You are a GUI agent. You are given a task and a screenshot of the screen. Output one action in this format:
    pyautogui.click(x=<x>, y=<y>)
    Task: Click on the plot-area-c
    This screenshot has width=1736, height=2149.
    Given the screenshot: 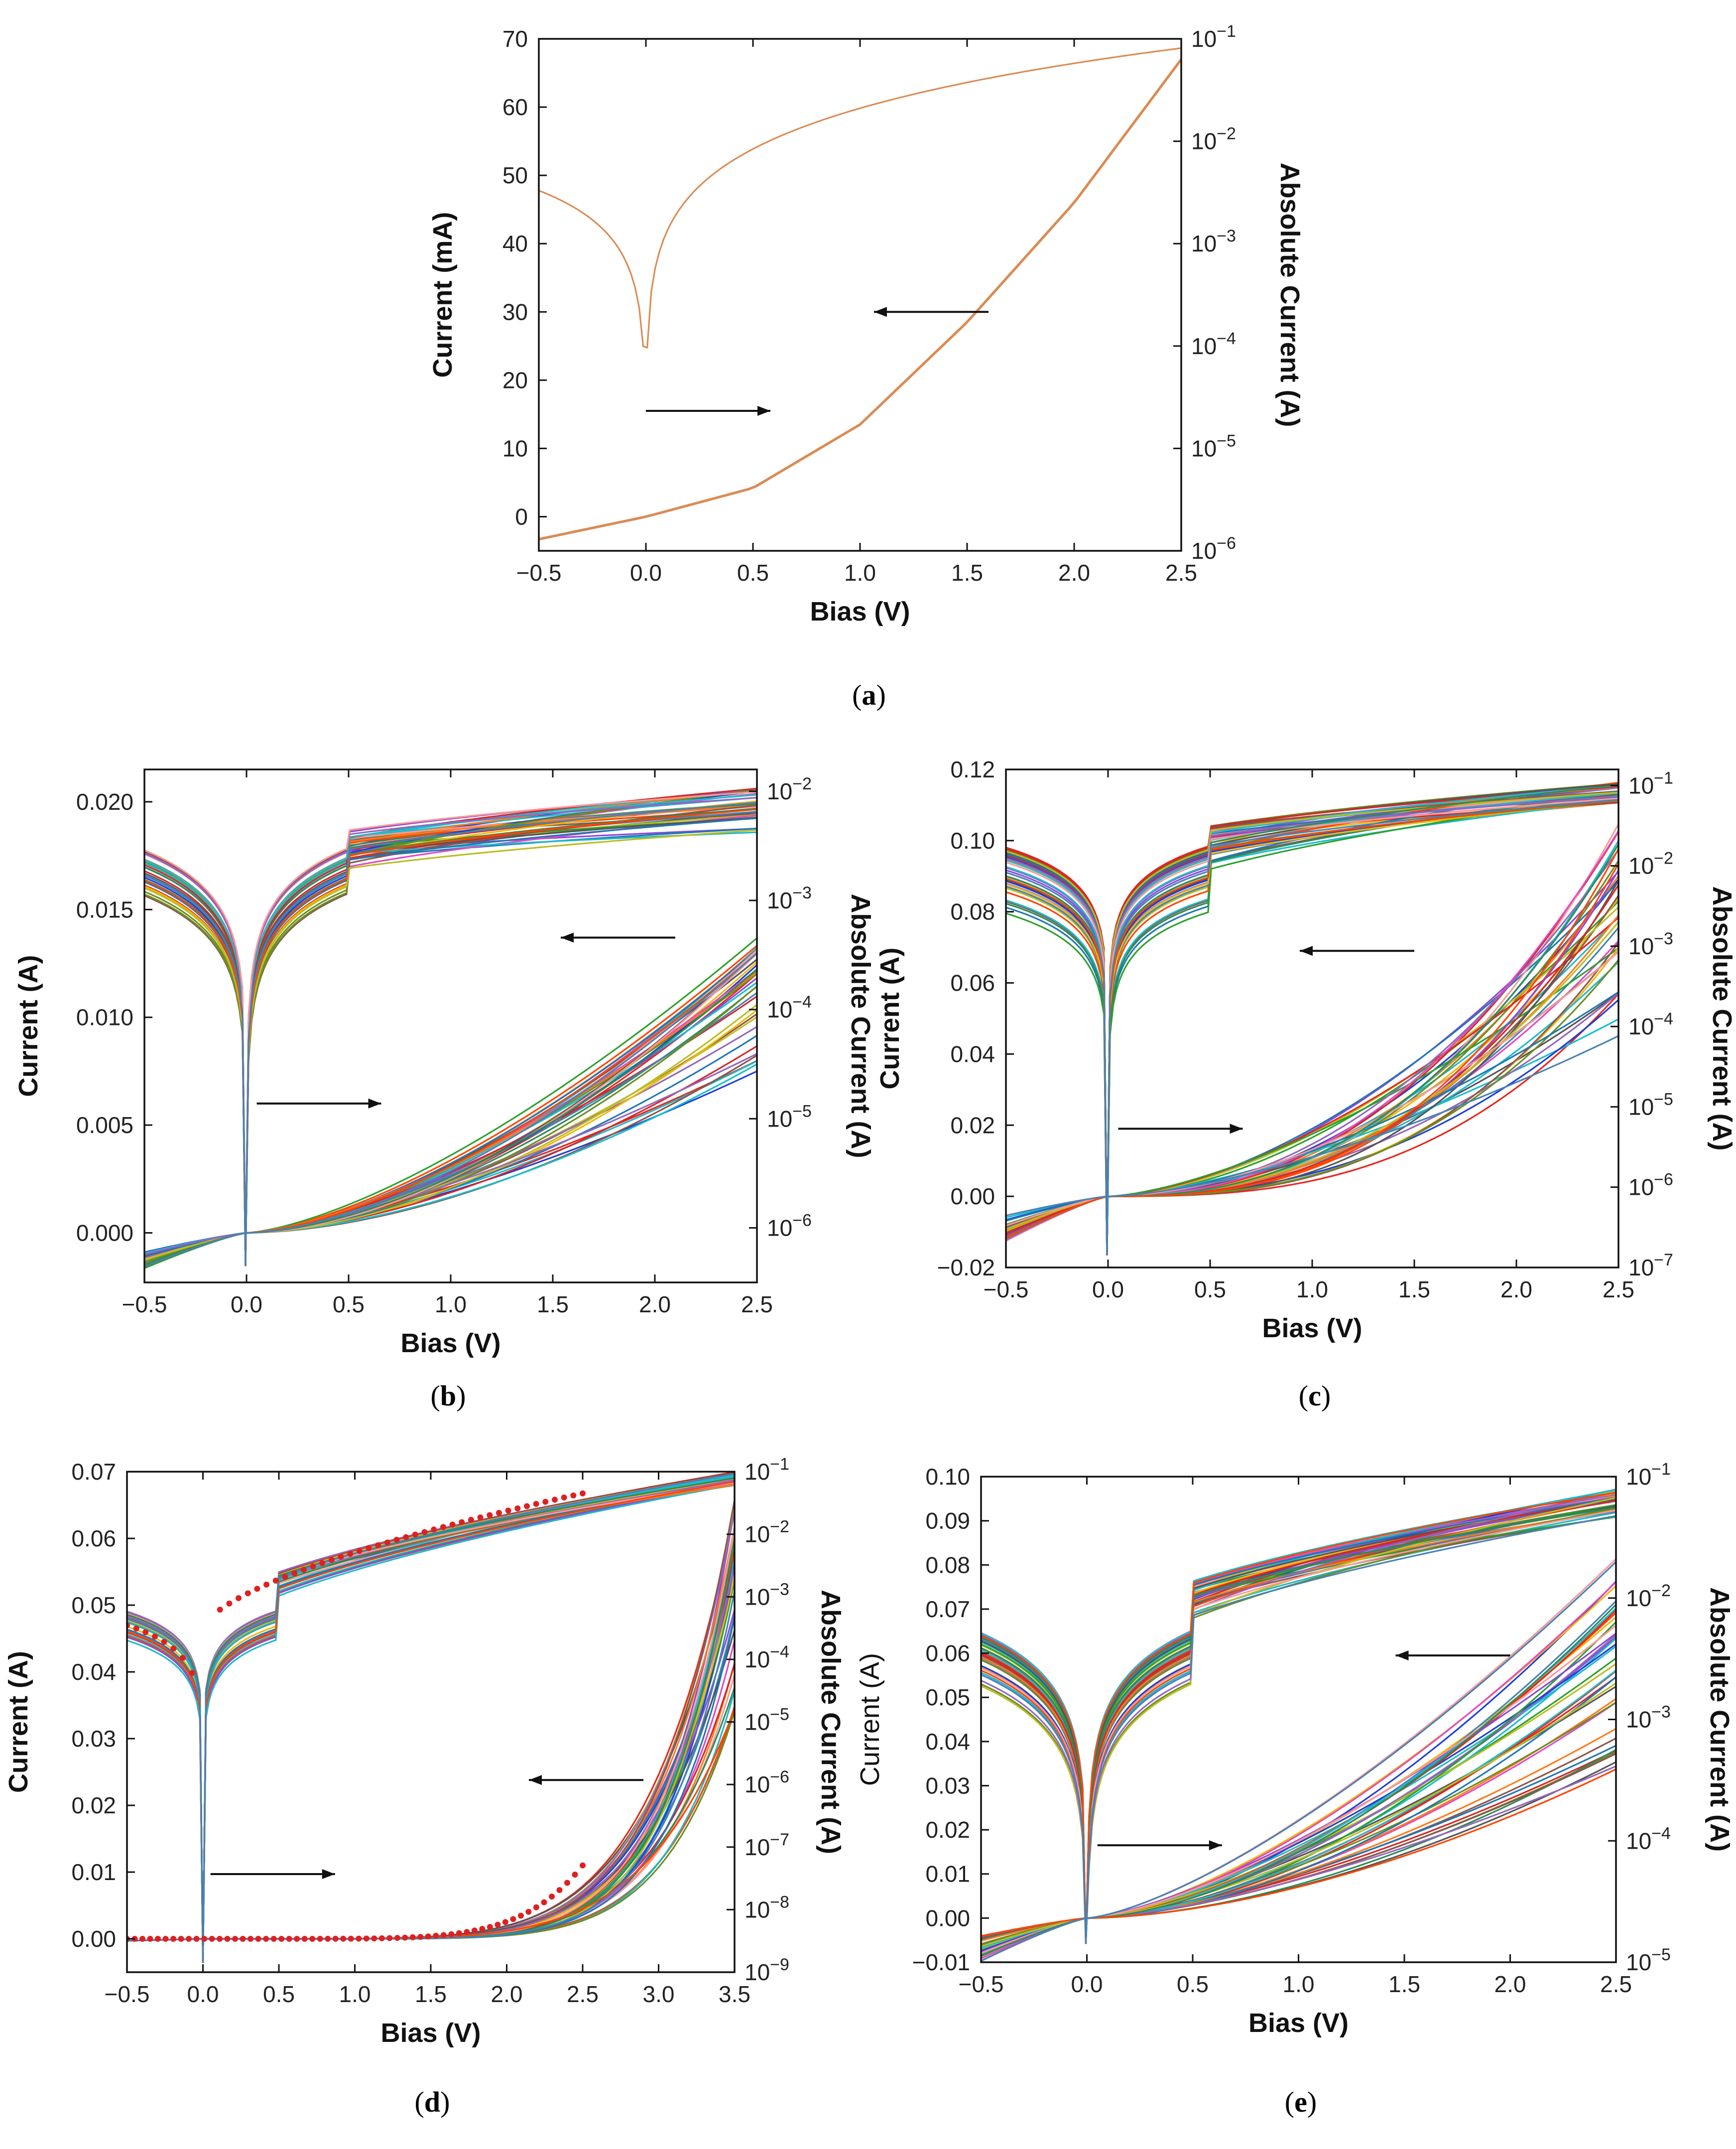 What is the action you would take?
    pyautogui.click(x=1312, y=1018)
    